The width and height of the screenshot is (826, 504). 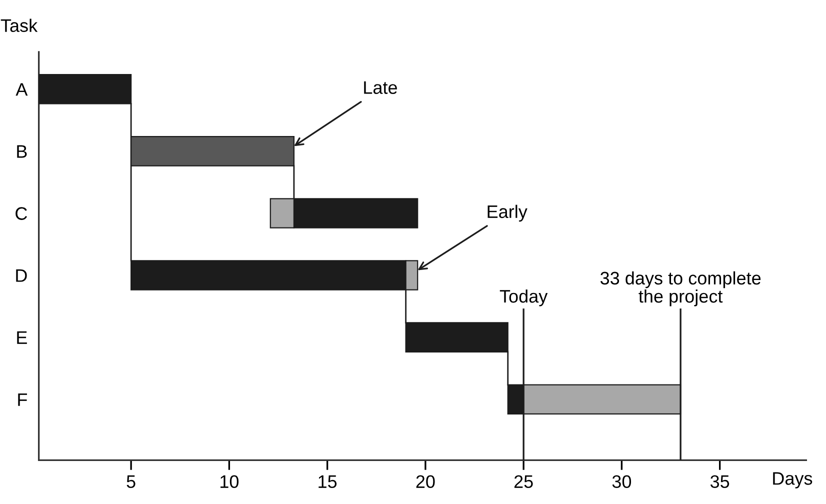 What do you see at coordinates (680, 288) in the screenshot?
I see `ref-line-label: 33 days to complete the project` at bounding box center [680, 288].